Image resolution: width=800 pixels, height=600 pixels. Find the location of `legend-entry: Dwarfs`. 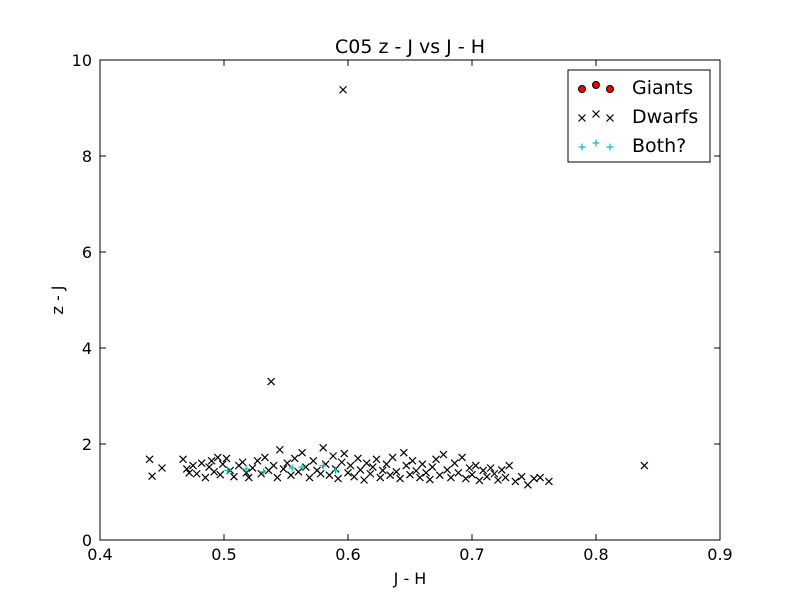

legend-entry: Dwarfs is located at coordinates (638, 117).